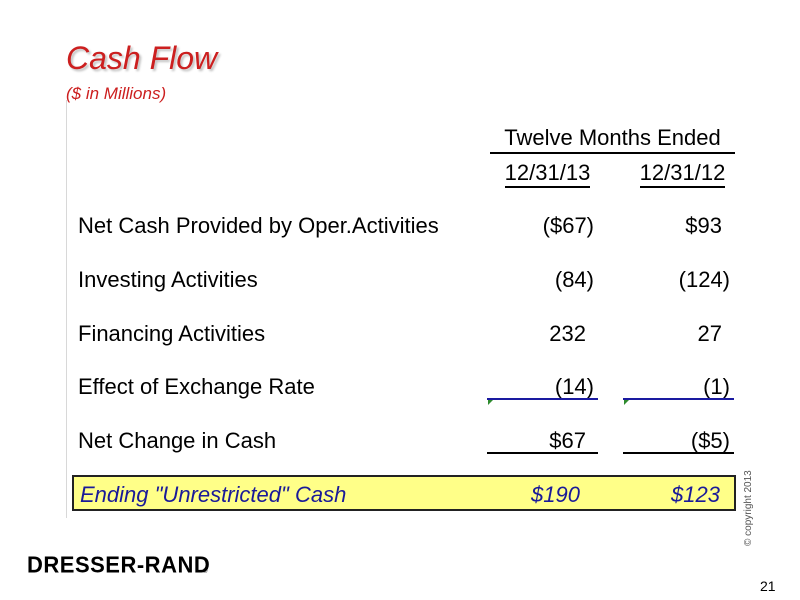 This screenshot has height=600, width=800. I want to click on row-value-investing-2013: (84), so click(574, 279).